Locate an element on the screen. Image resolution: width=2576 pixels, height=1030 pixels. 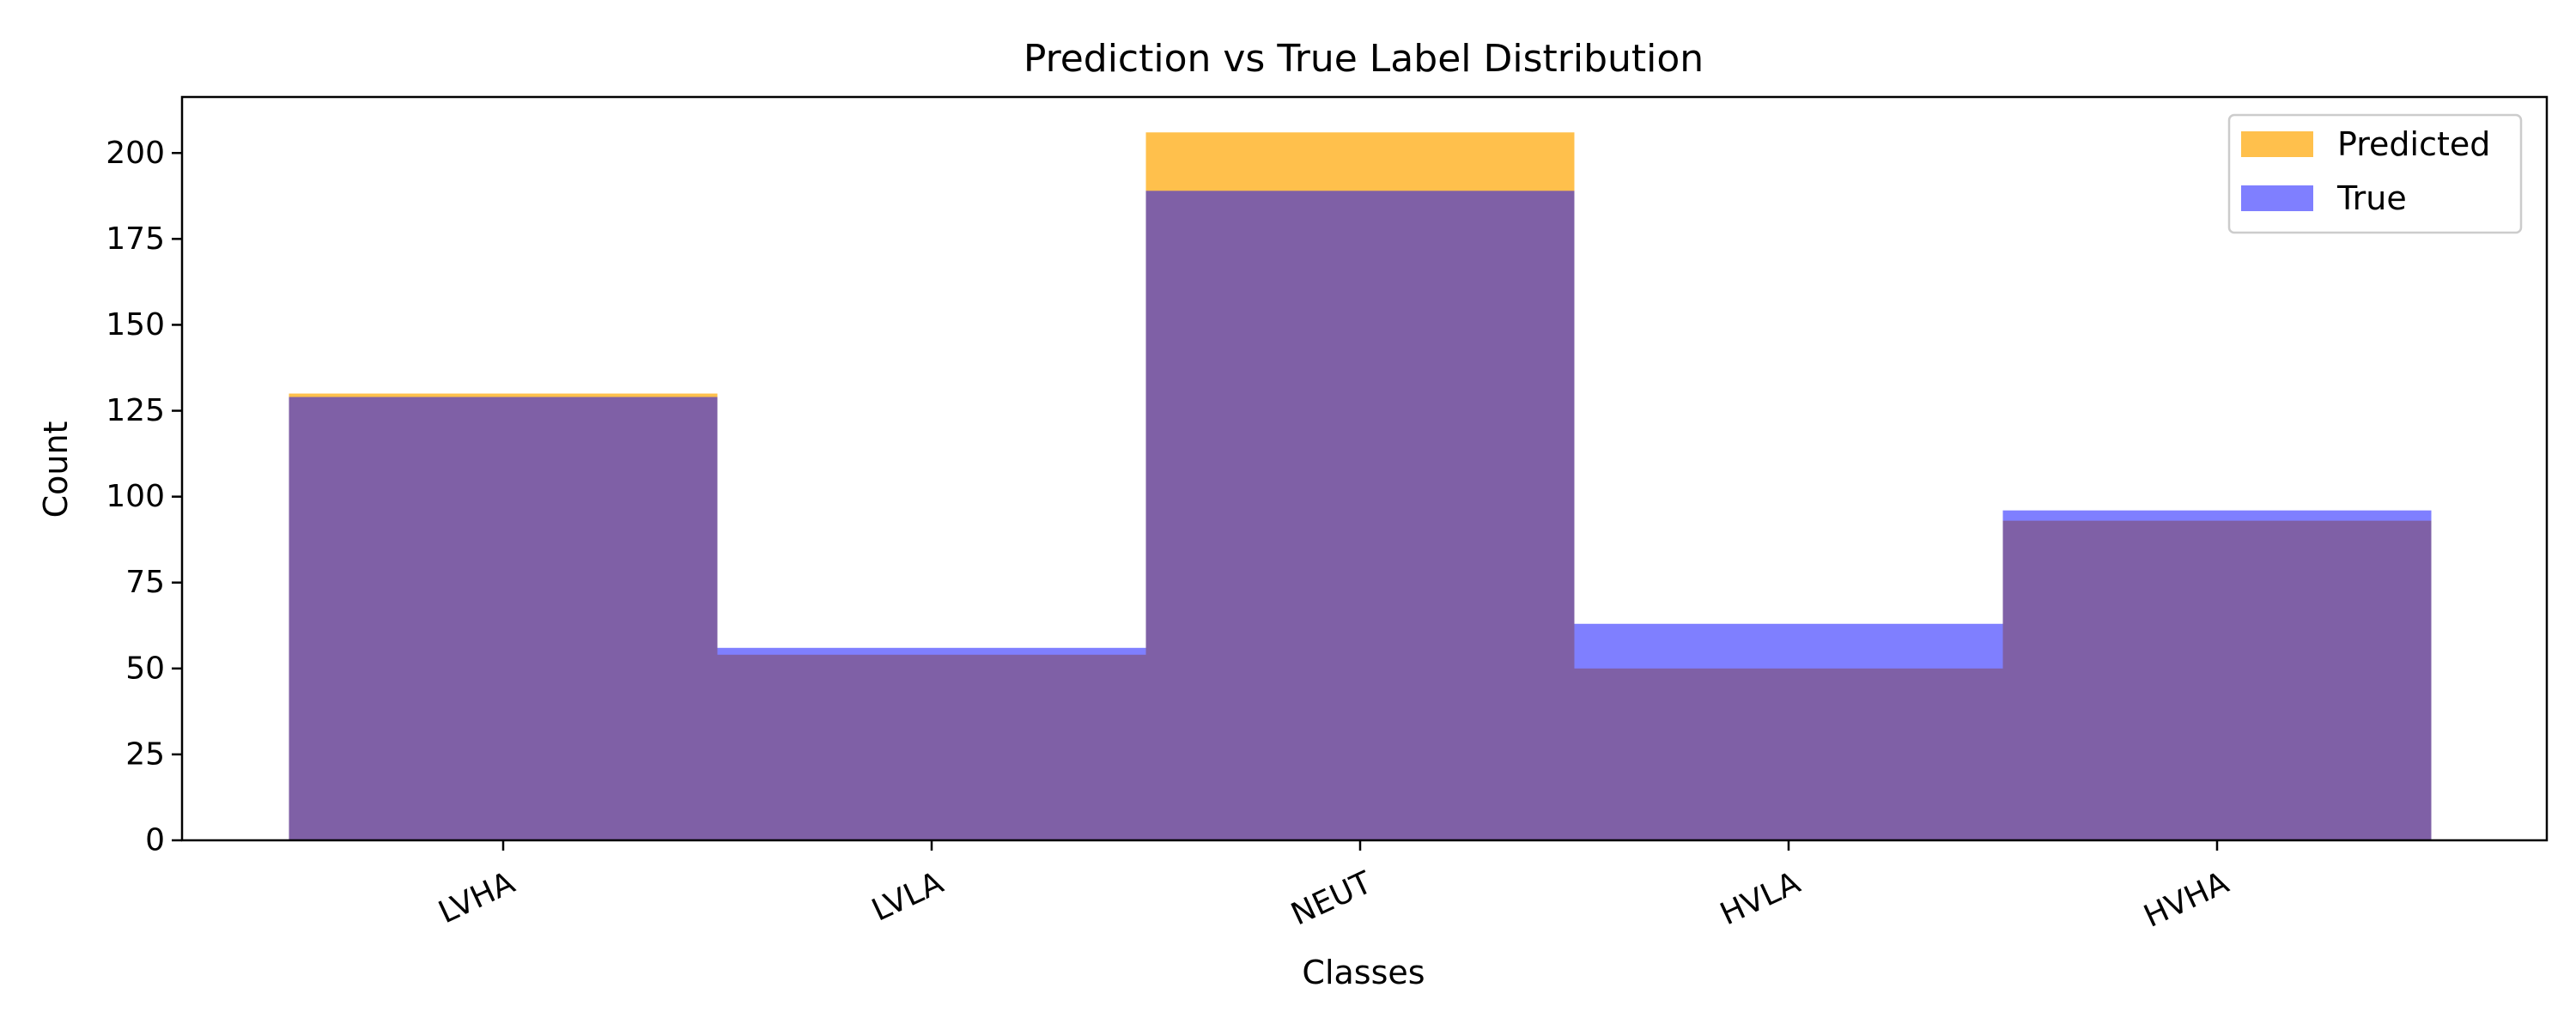
y-tick-label: 25 is located at coordinates (145, 754).